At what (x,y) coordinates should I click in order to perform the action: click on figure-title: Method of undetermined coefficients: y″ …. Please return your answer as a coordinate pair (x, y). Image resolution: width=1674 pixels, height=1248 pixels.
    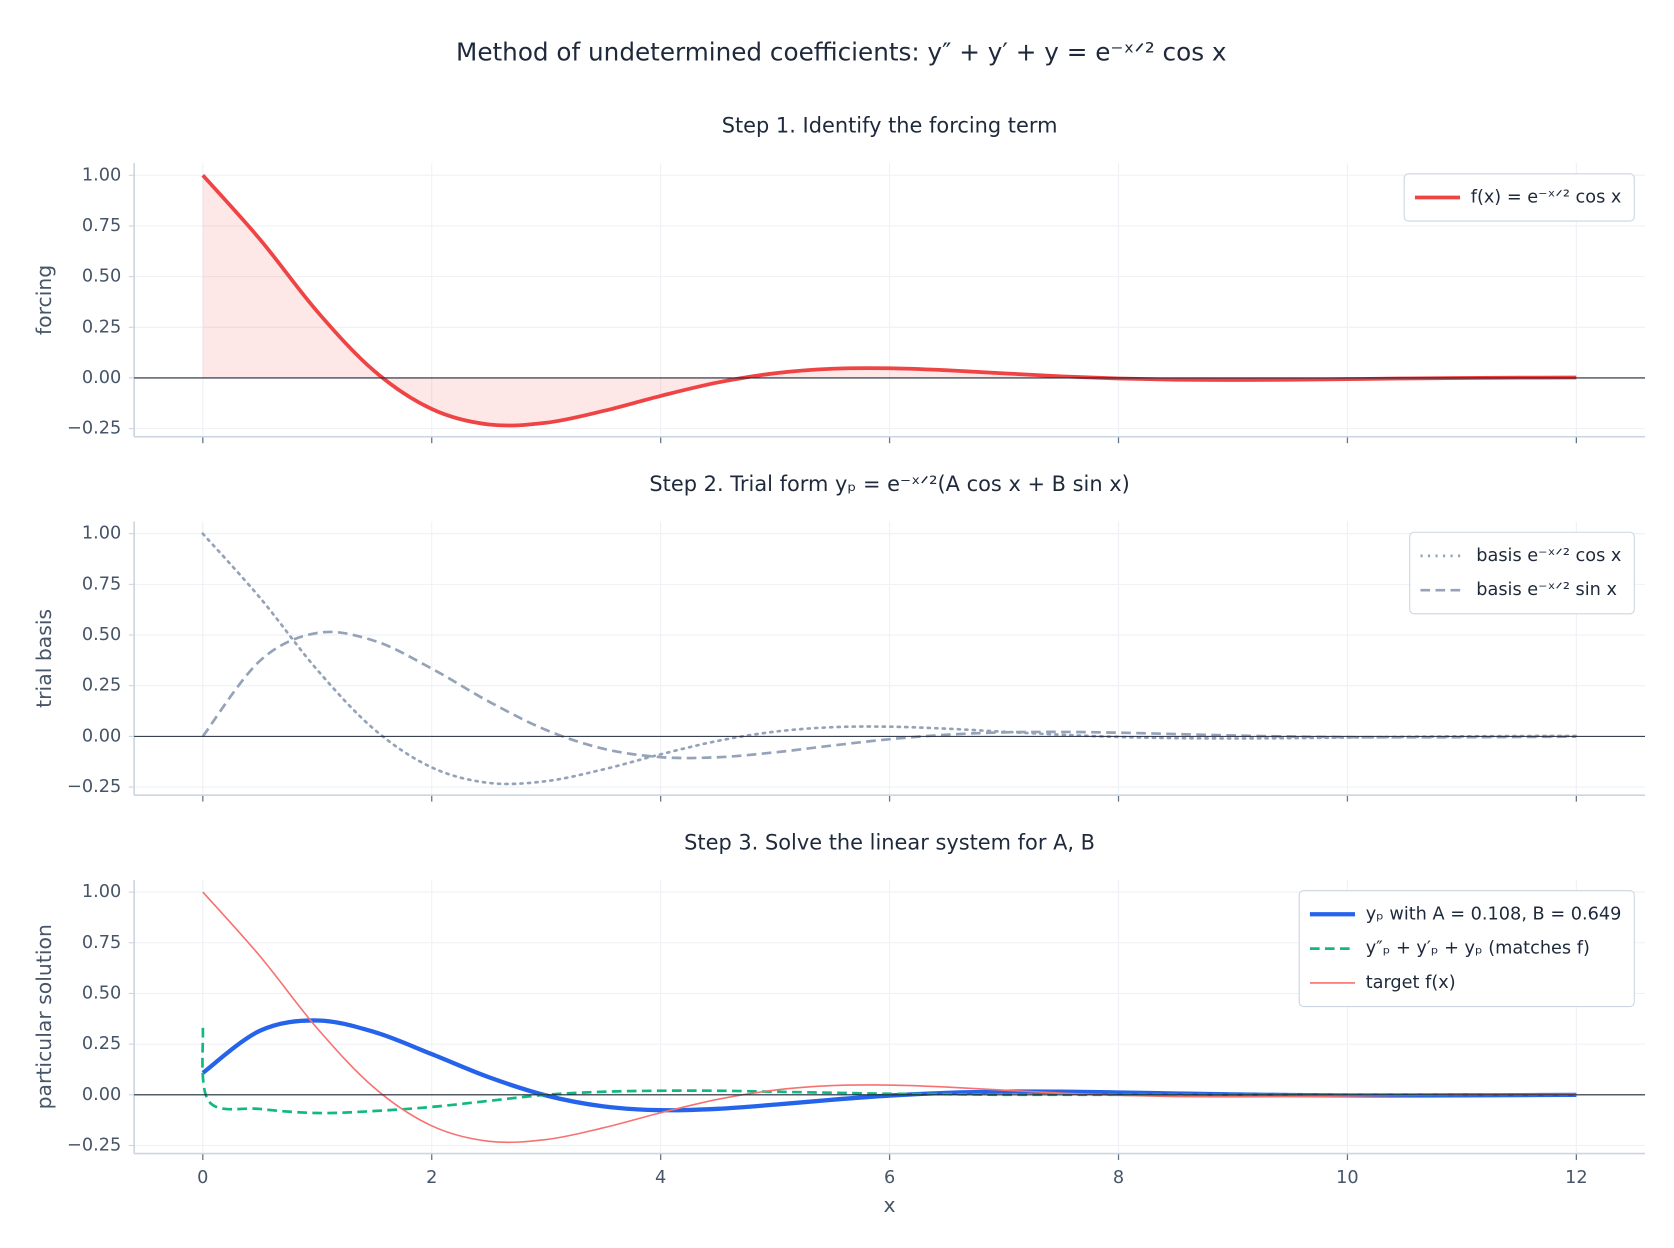
    Looking at the image, I should click on (841, 52).